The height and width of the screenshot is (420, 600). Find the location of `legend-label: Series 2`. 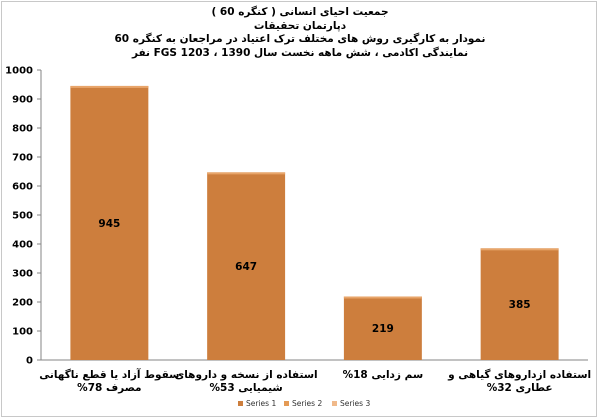

legend-label: Series 2 is located at coordinates (307, 403).